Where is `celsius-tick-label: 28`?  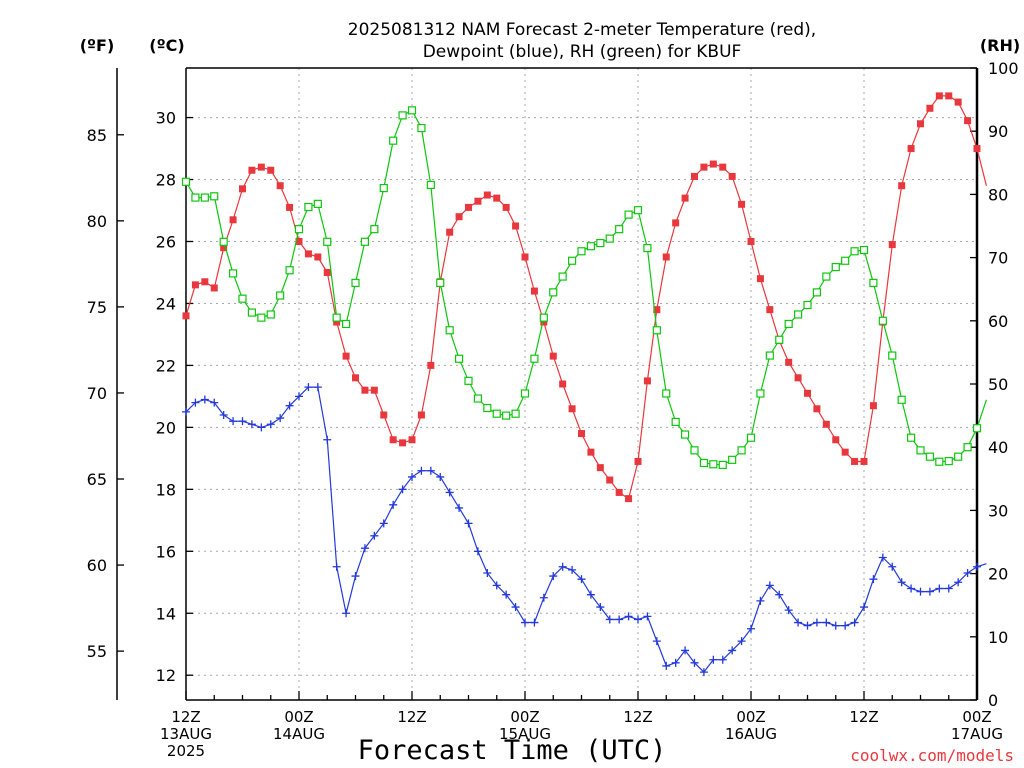 celsius-tick-label: 28 is located at coordinates (166, 180).